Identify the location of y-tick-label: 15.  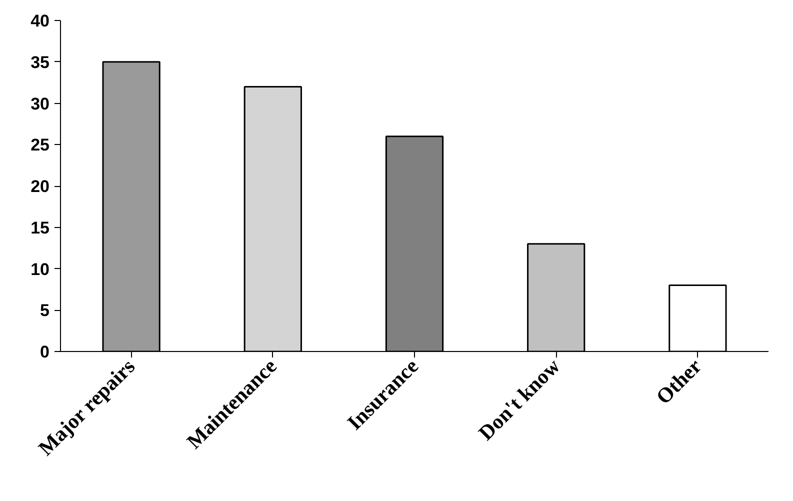
(40, 228).